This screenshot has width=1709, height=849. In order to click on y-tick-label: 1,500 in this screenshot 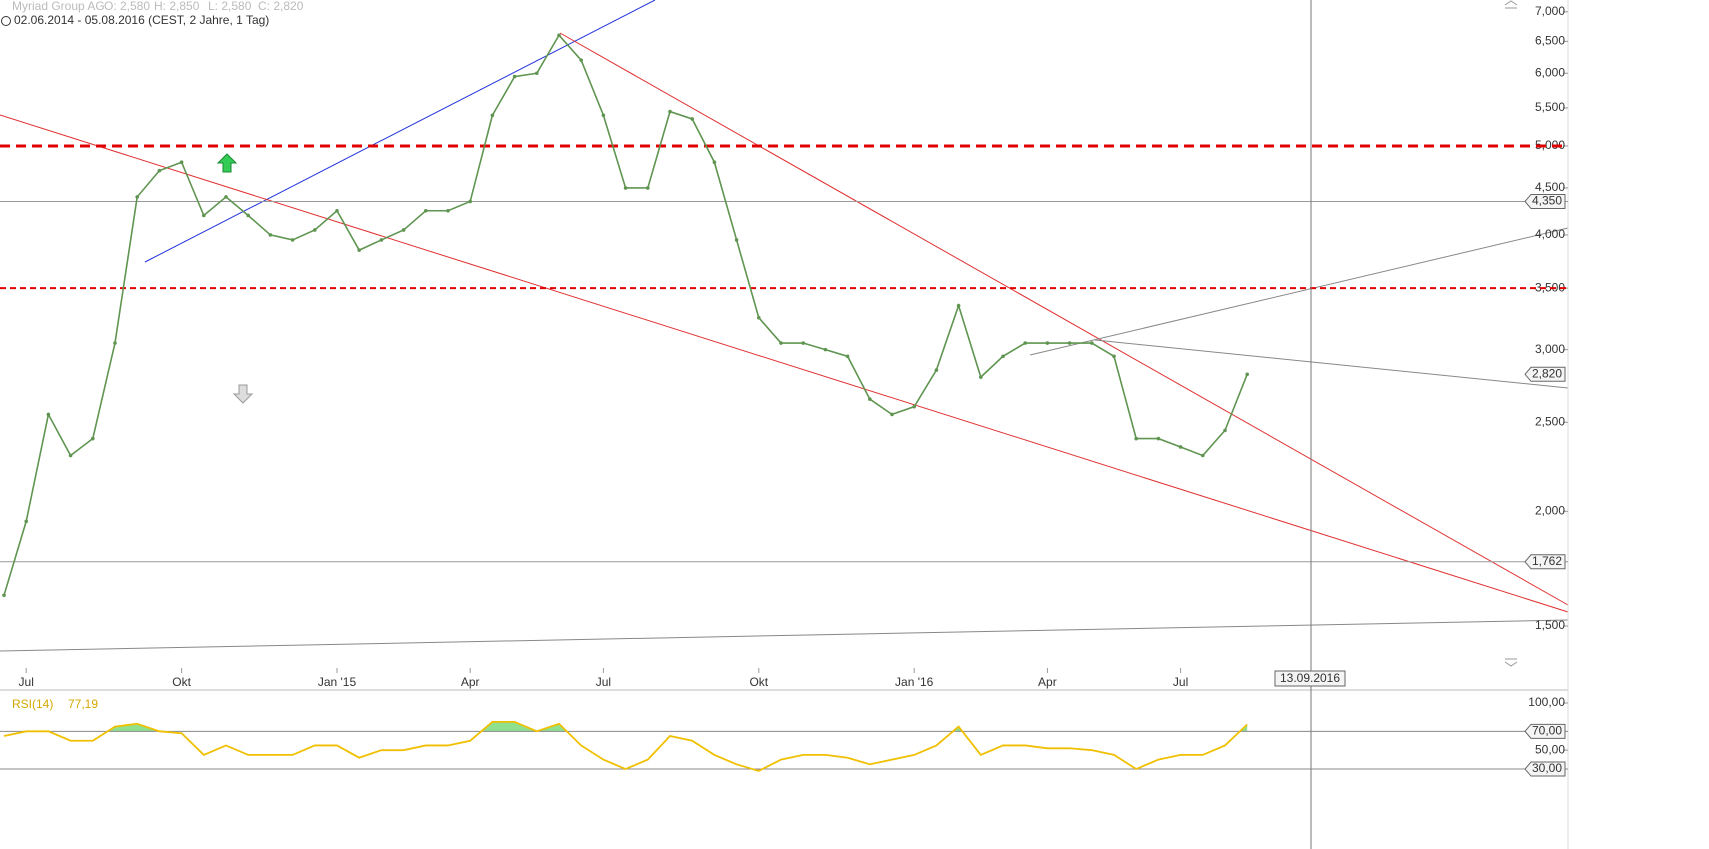, I will do `click(1550, 625)`.